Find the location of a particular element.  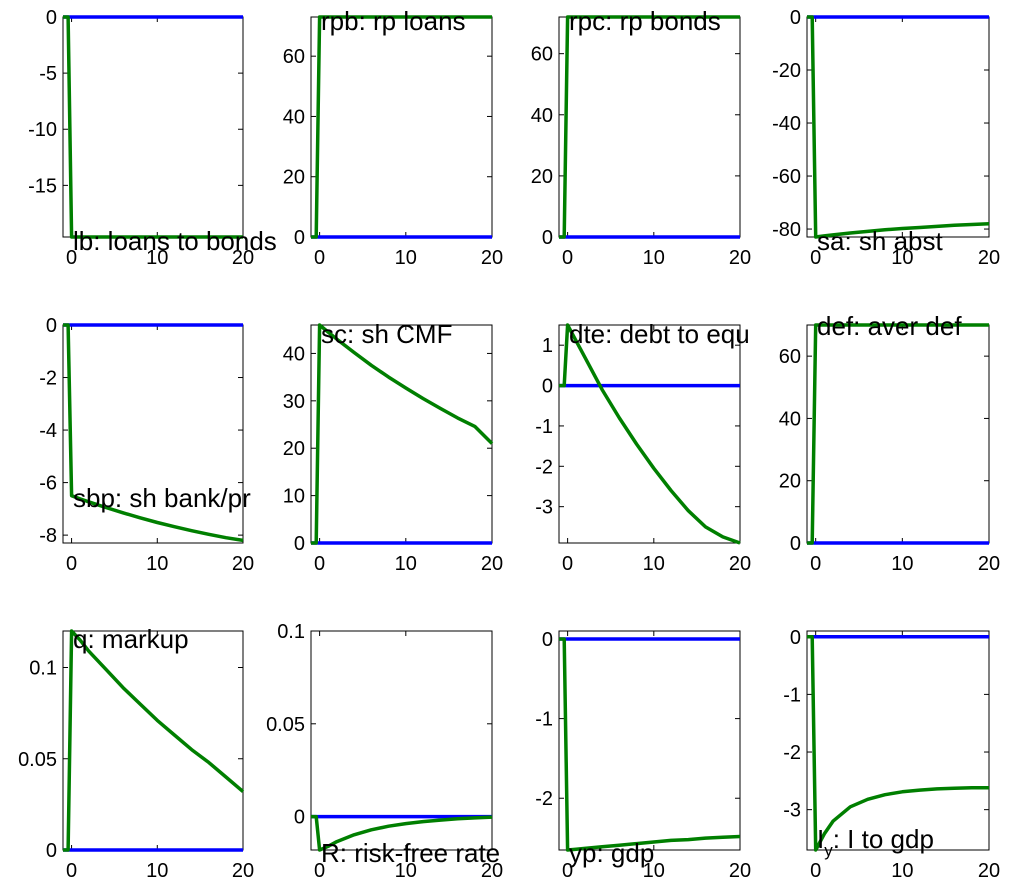

y-tick-label: -6 is located at coordinates (48, 484).